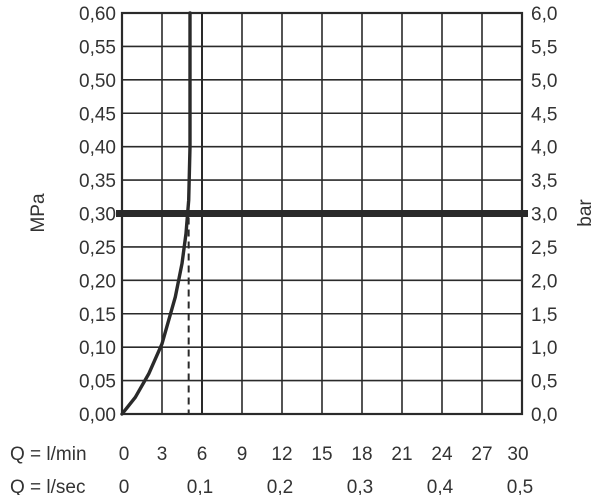 The width and height of the screenshot is (602, 495). I want to click on x-axis-title-lsec: Q = l/sec, so click(48, 486).